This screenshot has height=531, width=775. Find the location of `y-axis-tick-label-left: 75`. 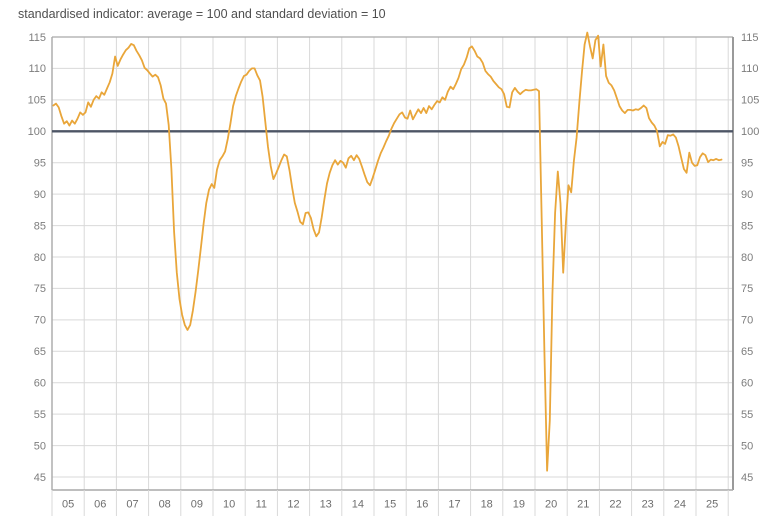

y-axis-tick-label-left: 75 is located at coordinates (40, 289).